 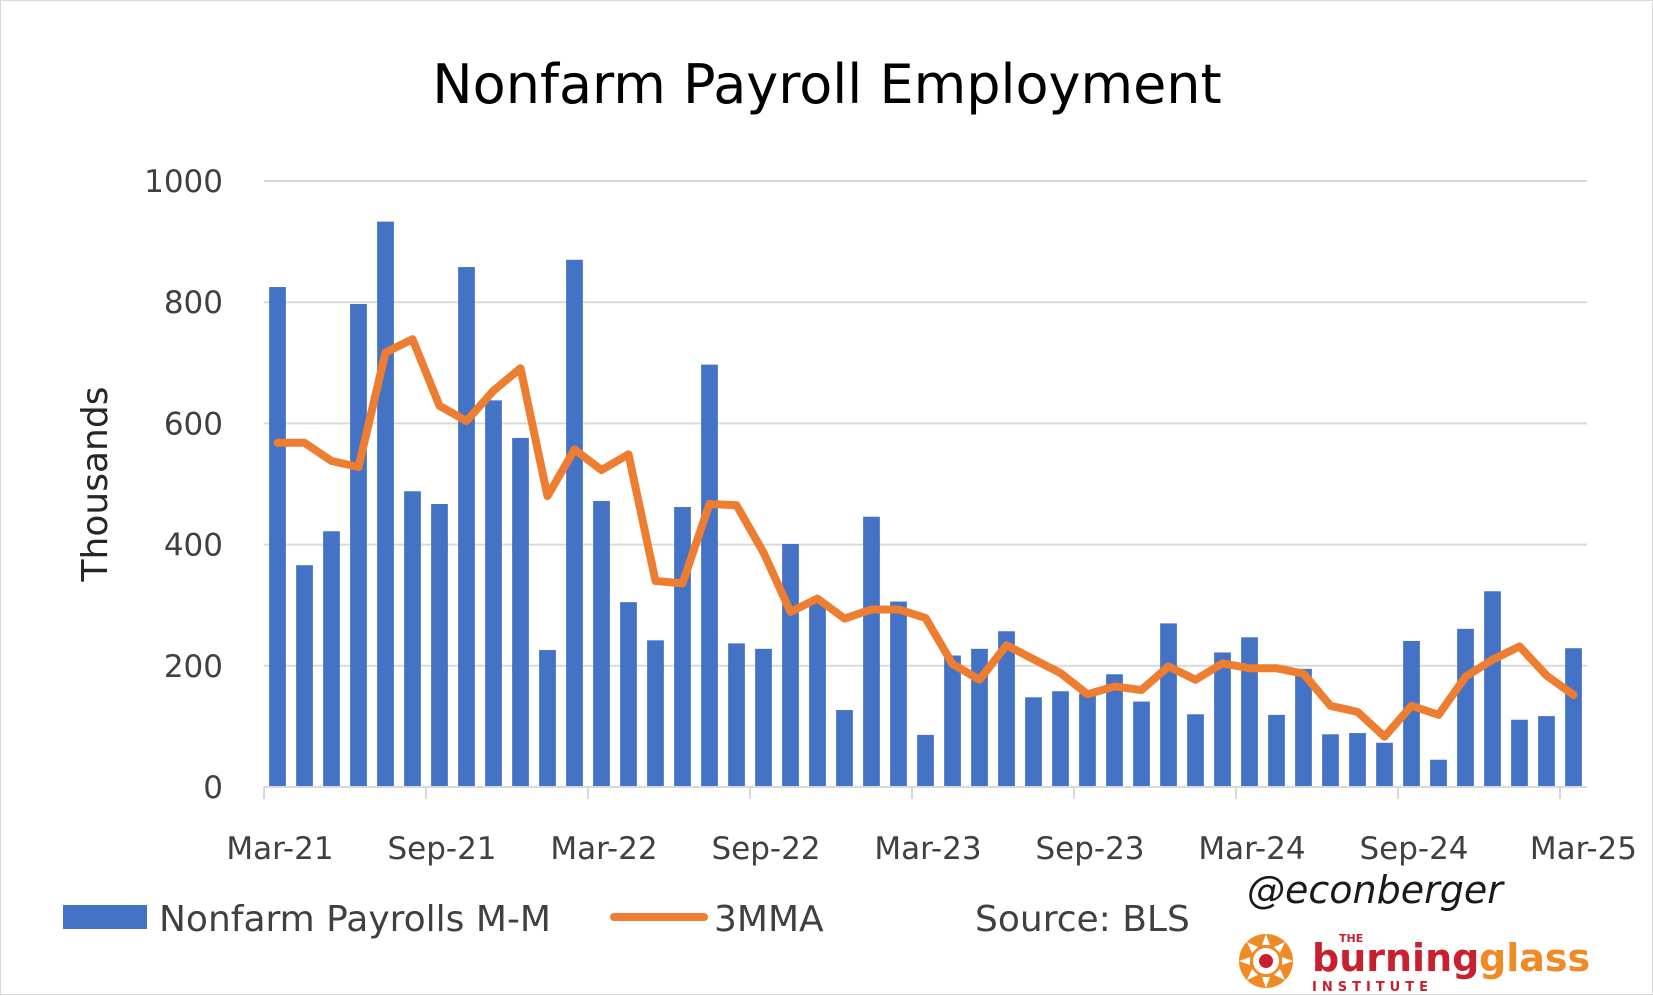 I want to click on source-note: Source: BLS, so click(x=1082, y=919).